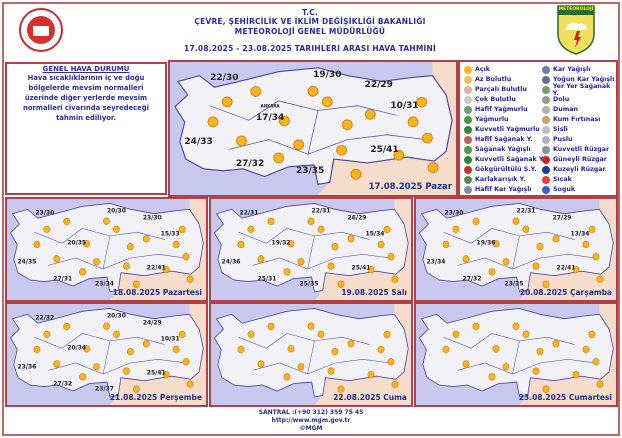 This screenshot has width=622, height=438. Describe the element at coordinates (224, 77) in the screenshot. I see `temperature-label: 22/30` at that location.